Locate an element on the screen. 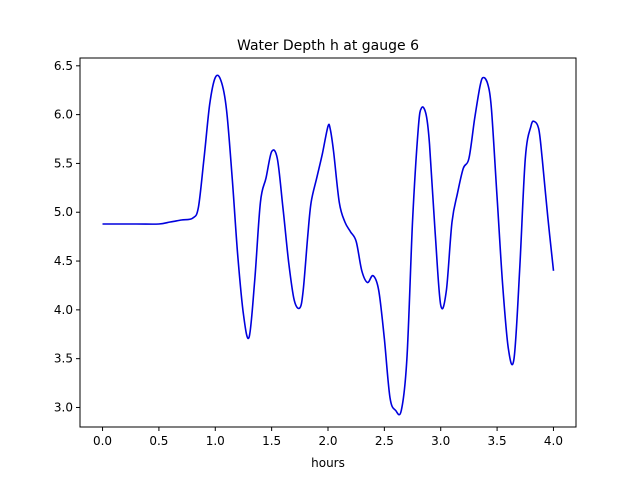 This screenshot has width=640, height=480. y-tick-label: 6.0 is located at coordinates (63, 115).